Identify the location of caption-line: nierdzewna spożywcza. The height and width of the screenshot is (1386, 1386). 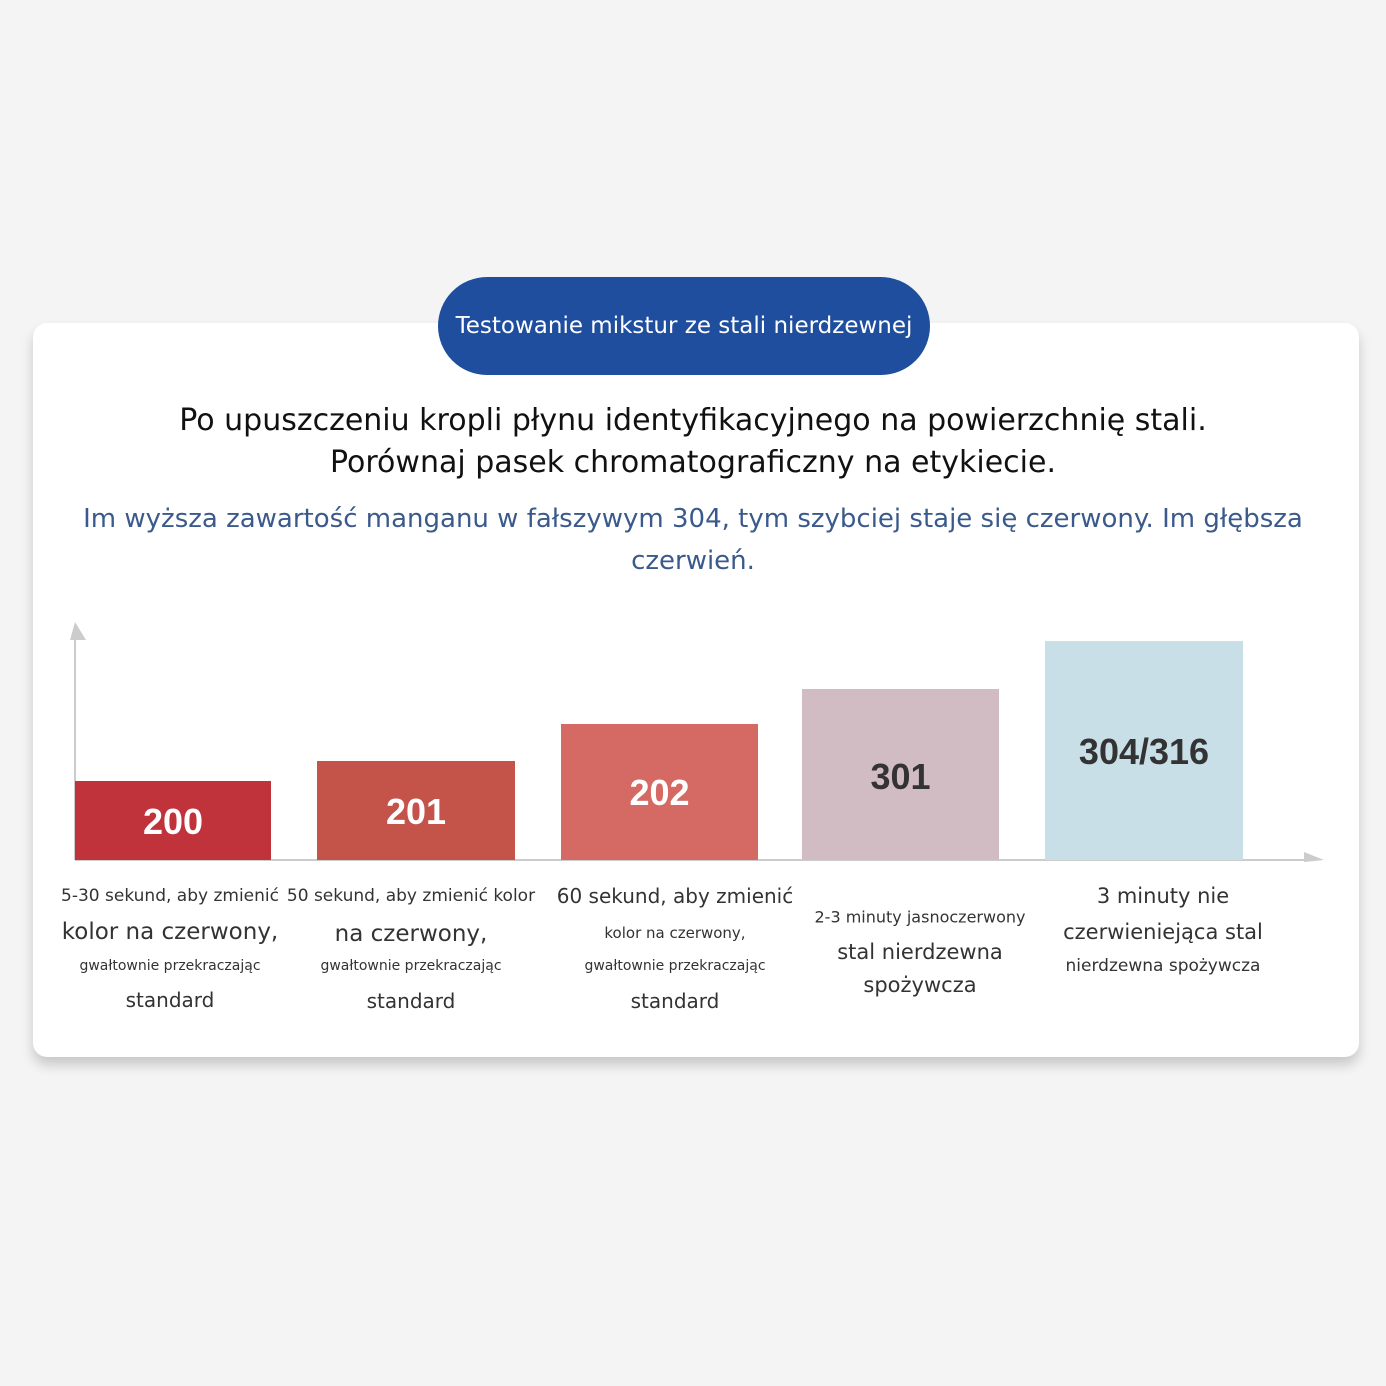
(1163, 966).